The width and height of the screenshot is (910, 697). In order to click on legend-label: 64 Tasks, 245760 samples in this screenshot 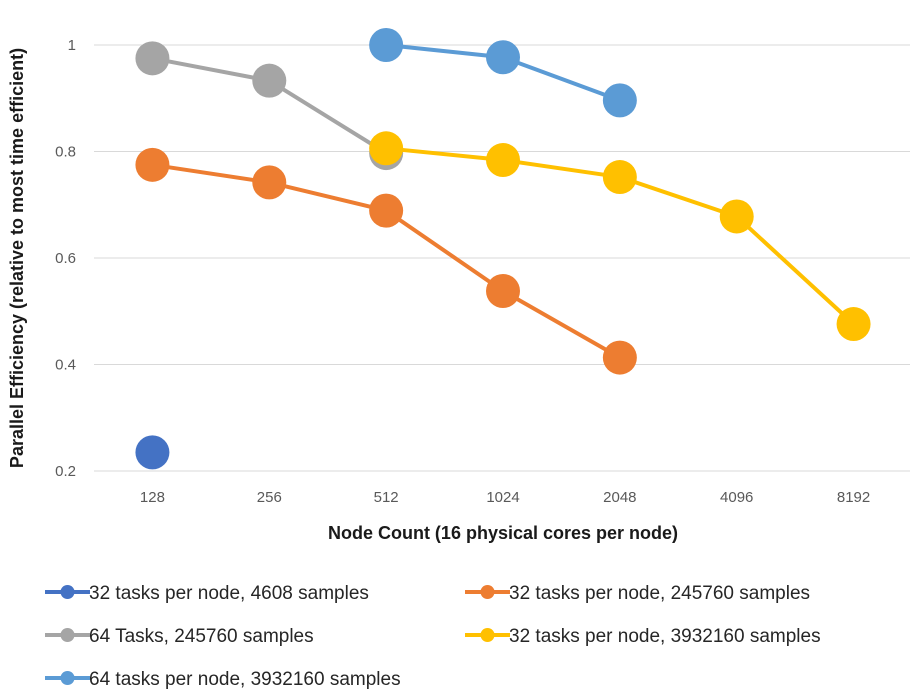, I will do `click(201, 636)`.